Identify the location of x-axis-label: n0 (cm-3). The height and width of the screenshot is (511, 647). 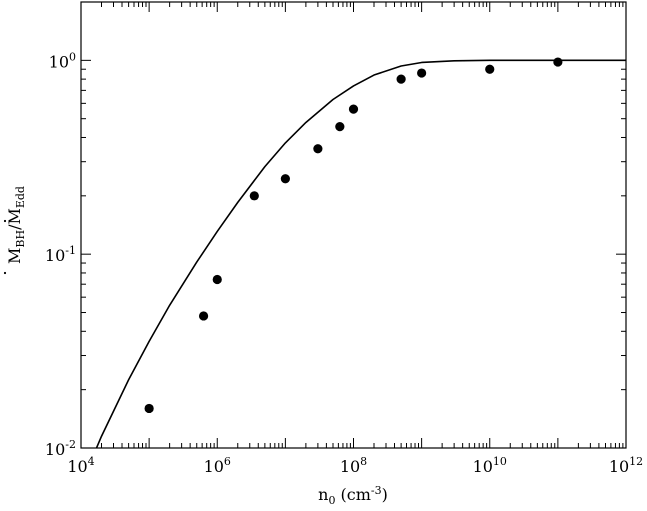
(353, 495).